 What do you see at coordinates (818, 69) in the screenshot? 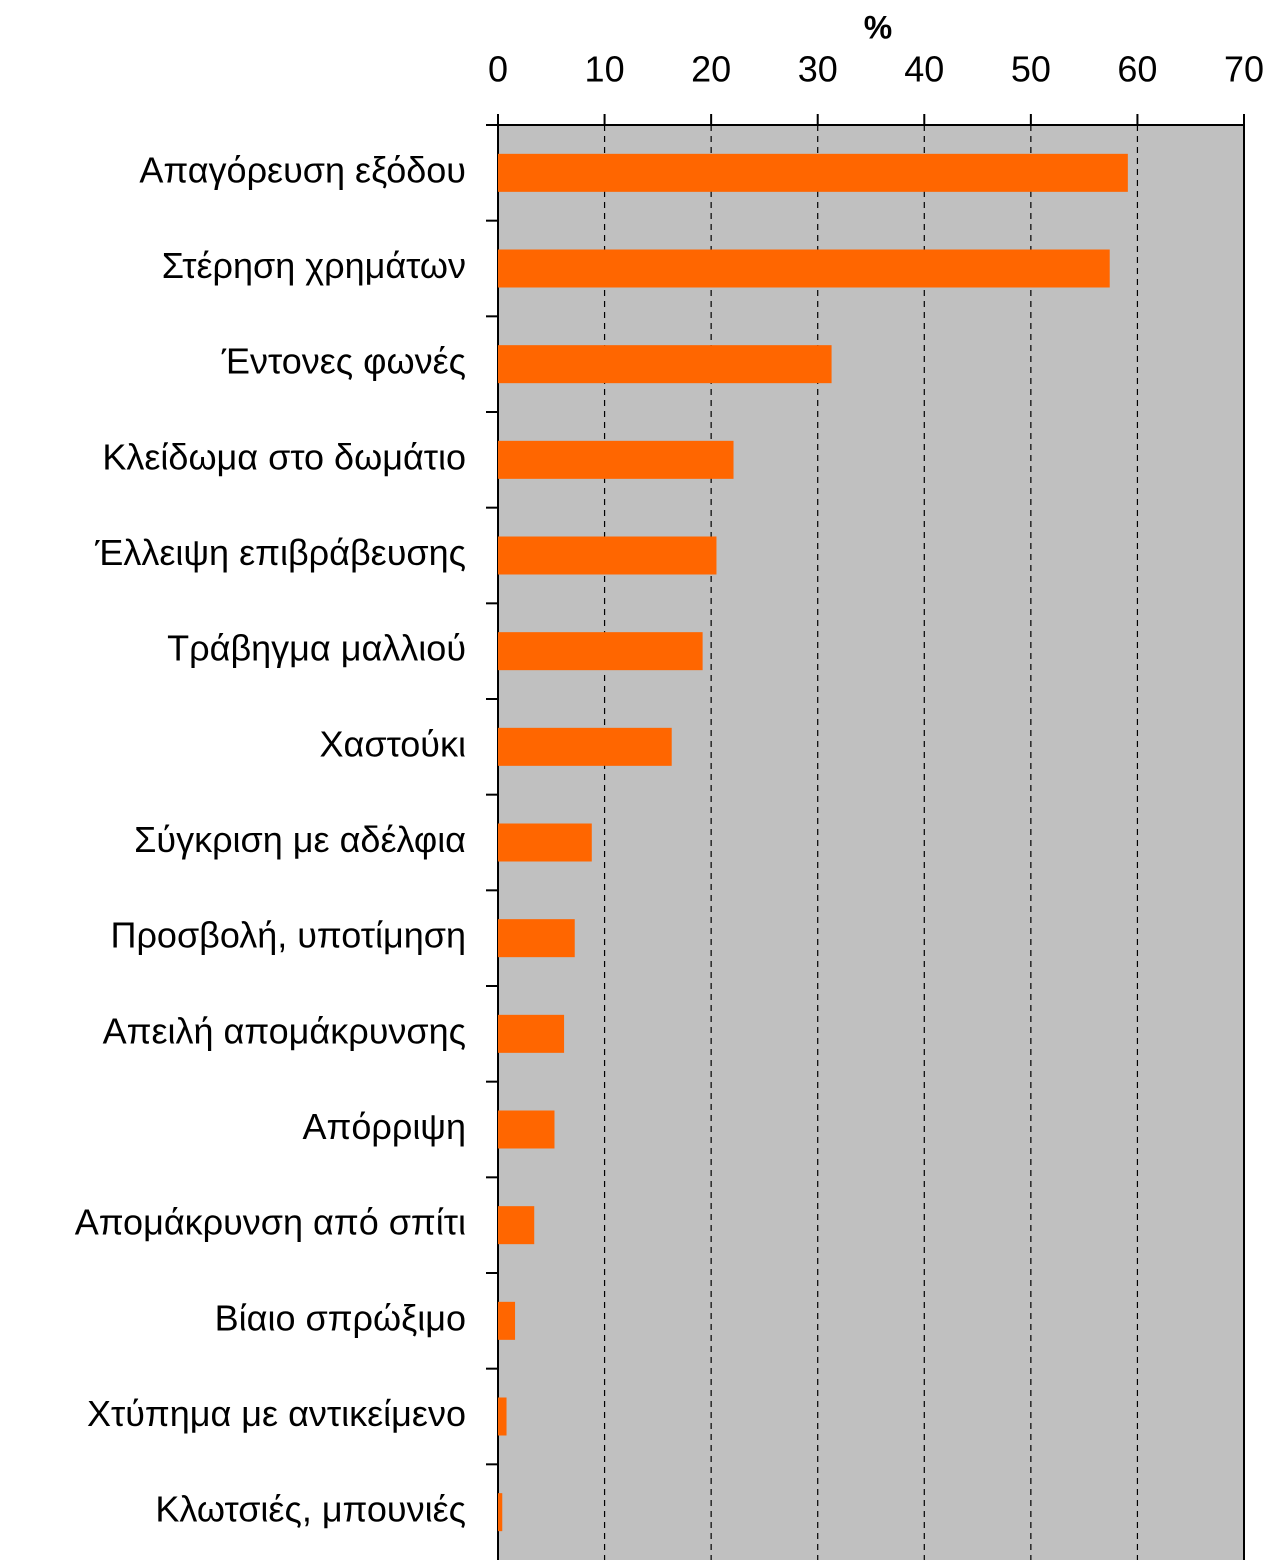
I see `x-tick-label: 30` at bounding box center [818, 69].